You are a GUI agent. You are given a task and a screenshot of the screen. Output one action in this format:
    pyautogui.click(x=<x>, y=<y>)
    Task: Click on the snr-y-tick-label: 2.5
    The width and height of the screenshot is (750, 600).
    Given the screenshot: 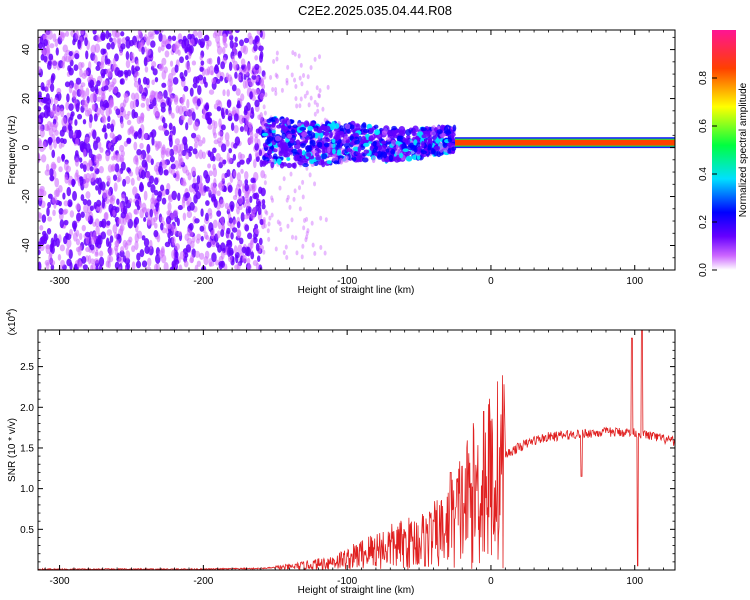 What is the action you would take?
    pyautogui.click(x=27, y=367)
    